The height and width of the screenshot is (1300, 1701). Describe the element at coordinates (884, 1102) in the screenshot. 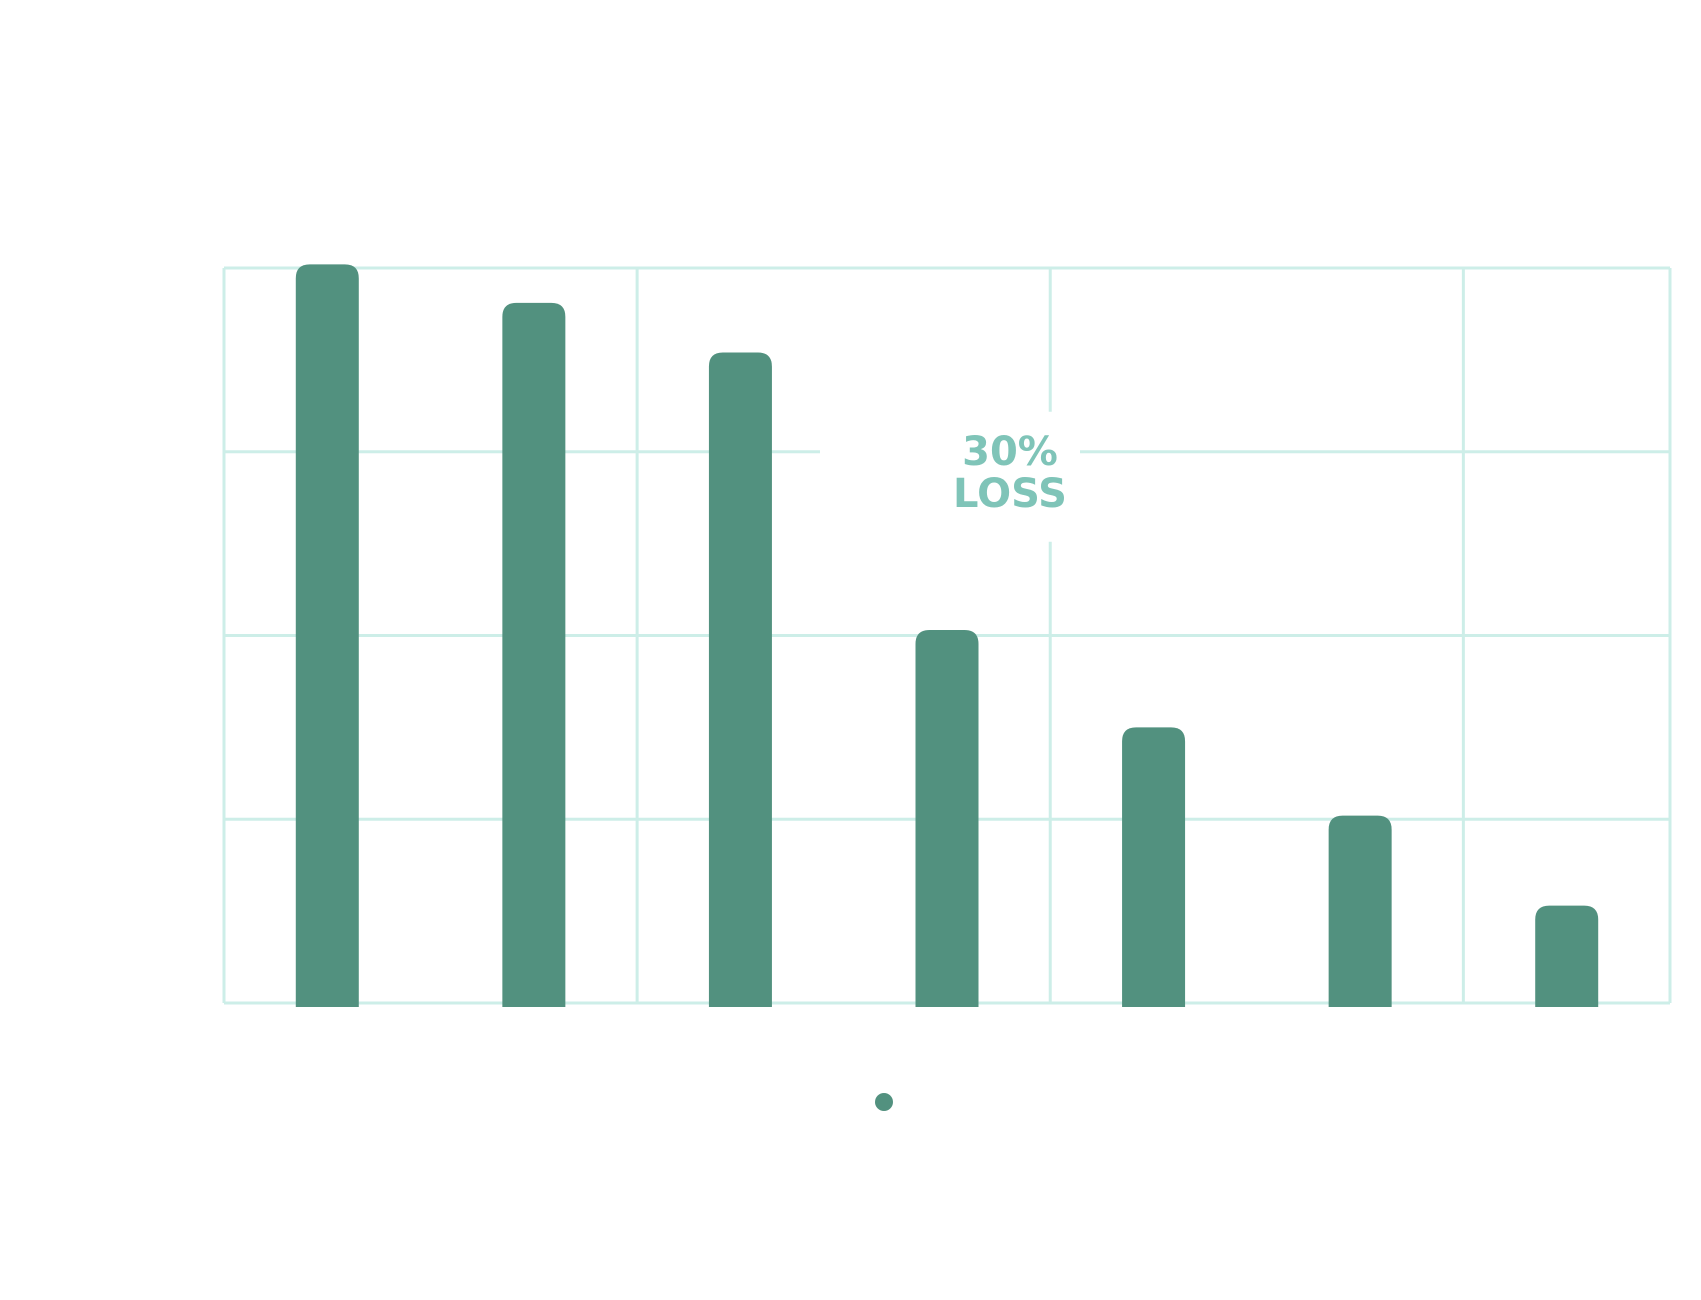

I see `legend-marker` at that location.